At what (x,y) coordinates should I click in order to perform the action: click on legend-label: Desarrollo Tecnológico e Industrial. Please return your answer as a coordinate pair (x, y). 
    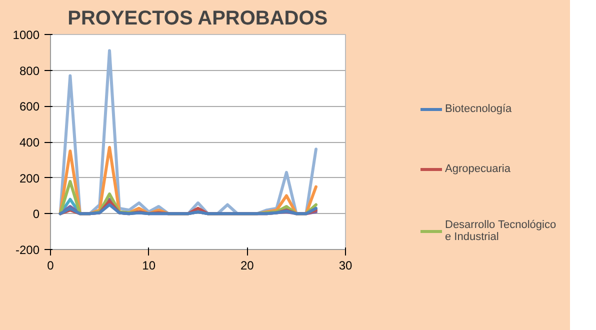
    Looking at the image, I should click on (500, 231).